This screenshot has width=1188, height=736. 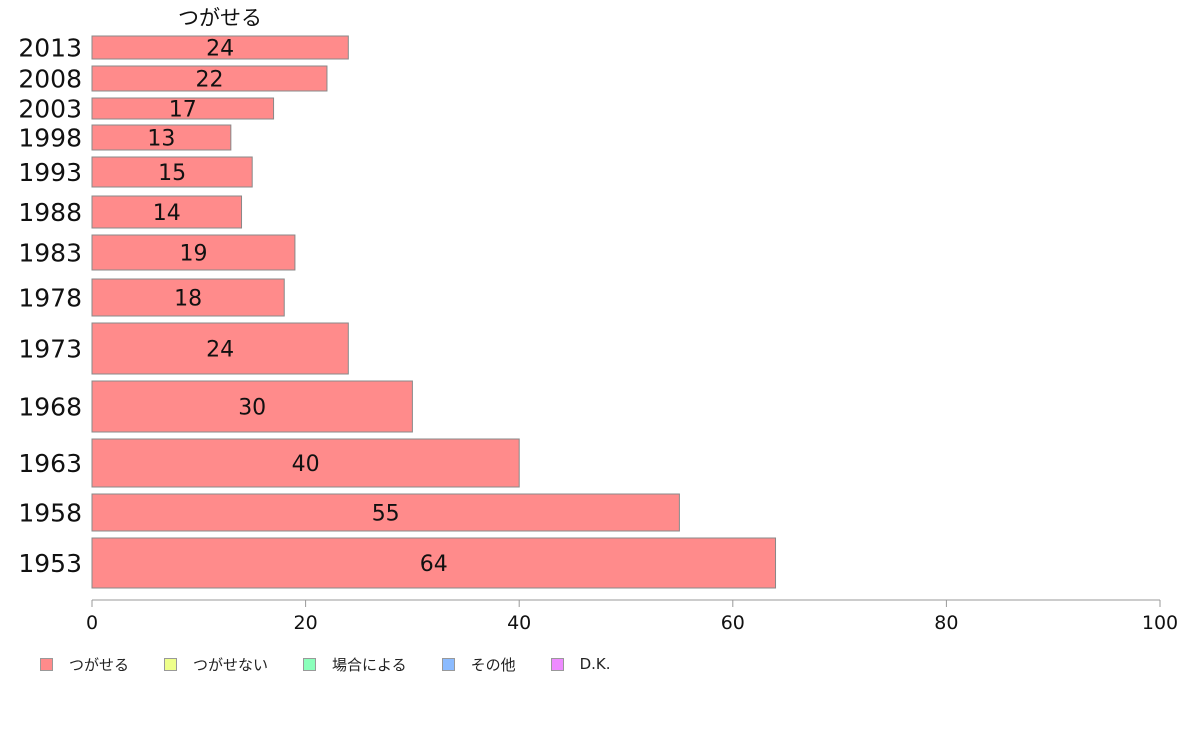 What do you see at coordinates (50, 349) in the screenshot?
I see `y-tick-label-1973: 1973` at bounding box center [50, 349].